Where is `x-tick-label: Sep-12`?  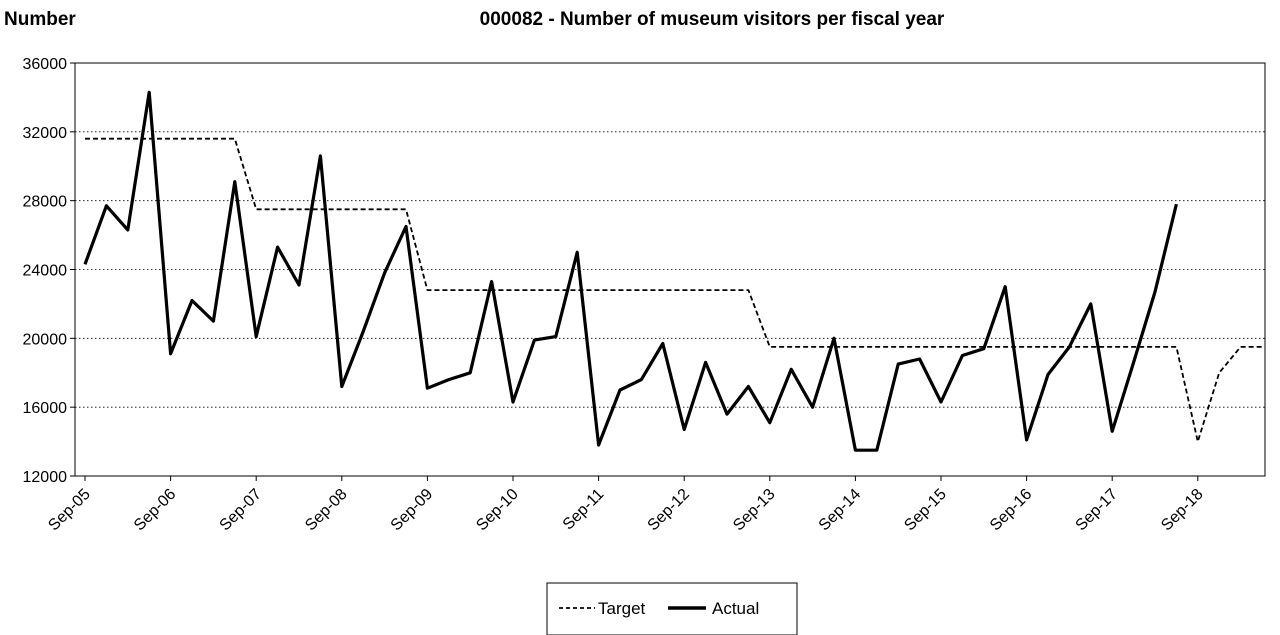 x-tick-label: Sep-12 is located at coordinates (669, 510).